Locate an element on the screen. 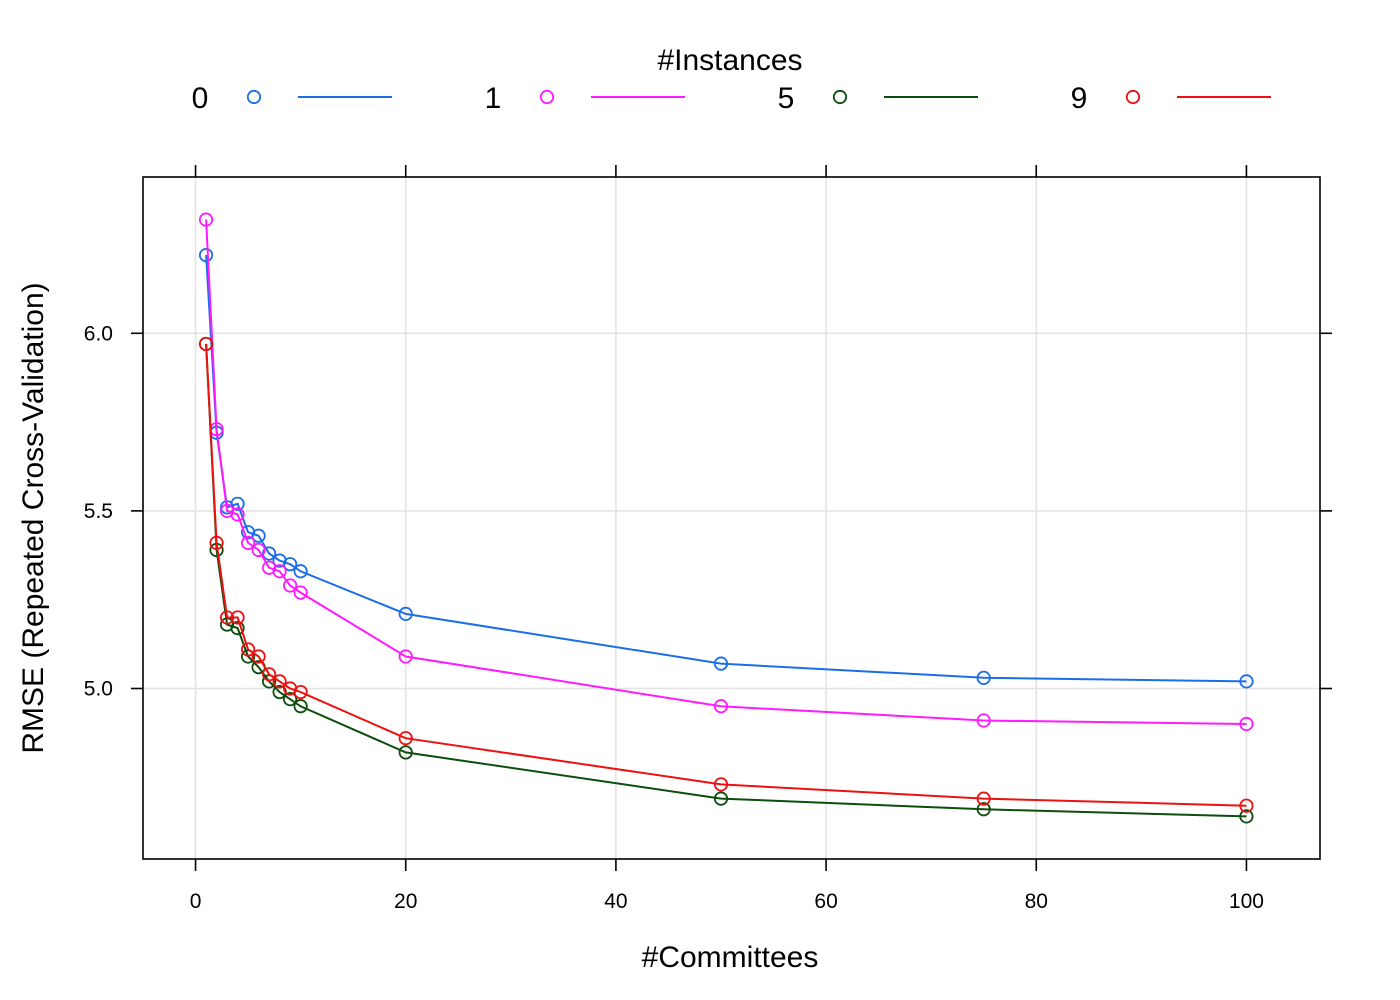 This screenshot has width=1400, height=1000. legend-label-9: 9 is located at coordinates (1079, 98).